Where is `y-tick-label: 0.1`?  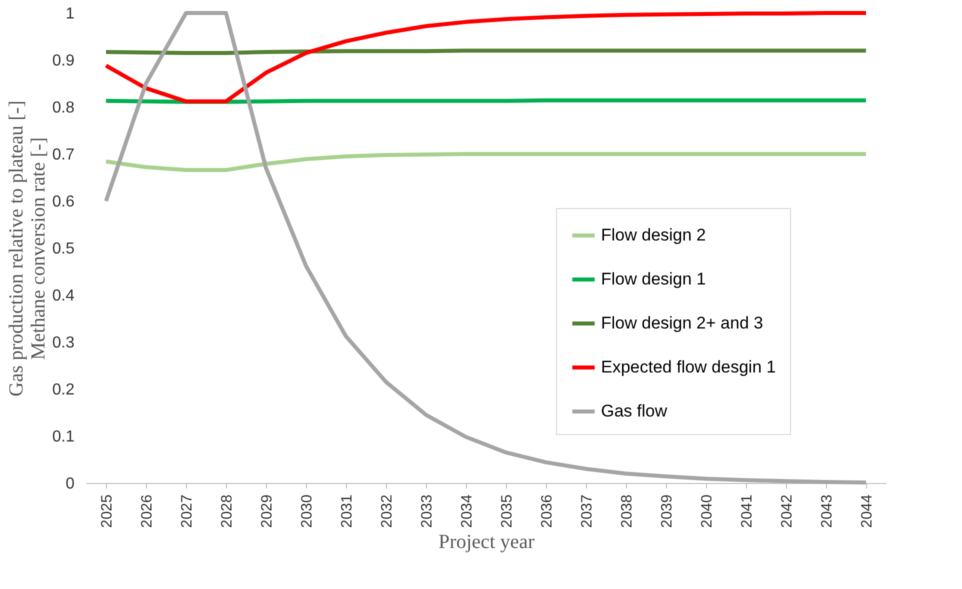
y-tick-label: 0.1 is located at coordinates (63, 437).